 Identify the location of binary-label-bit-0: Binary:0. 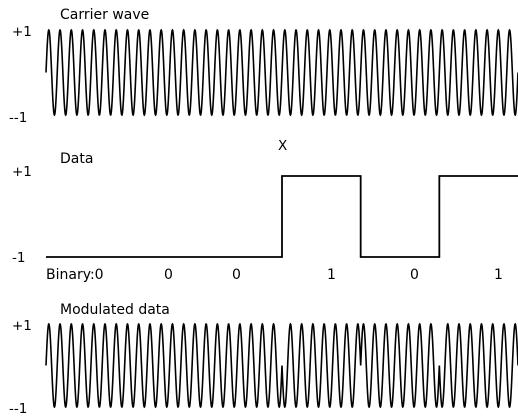
(75, 275).